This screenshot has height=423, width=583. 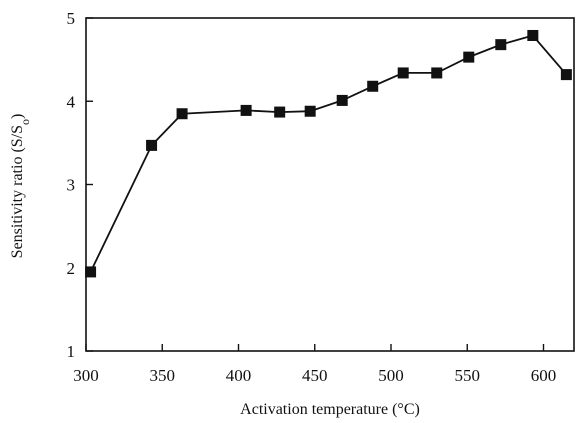 I want to click on y-axis-title: Sensitivity ratio (S/So), so click(x=20, y=186).